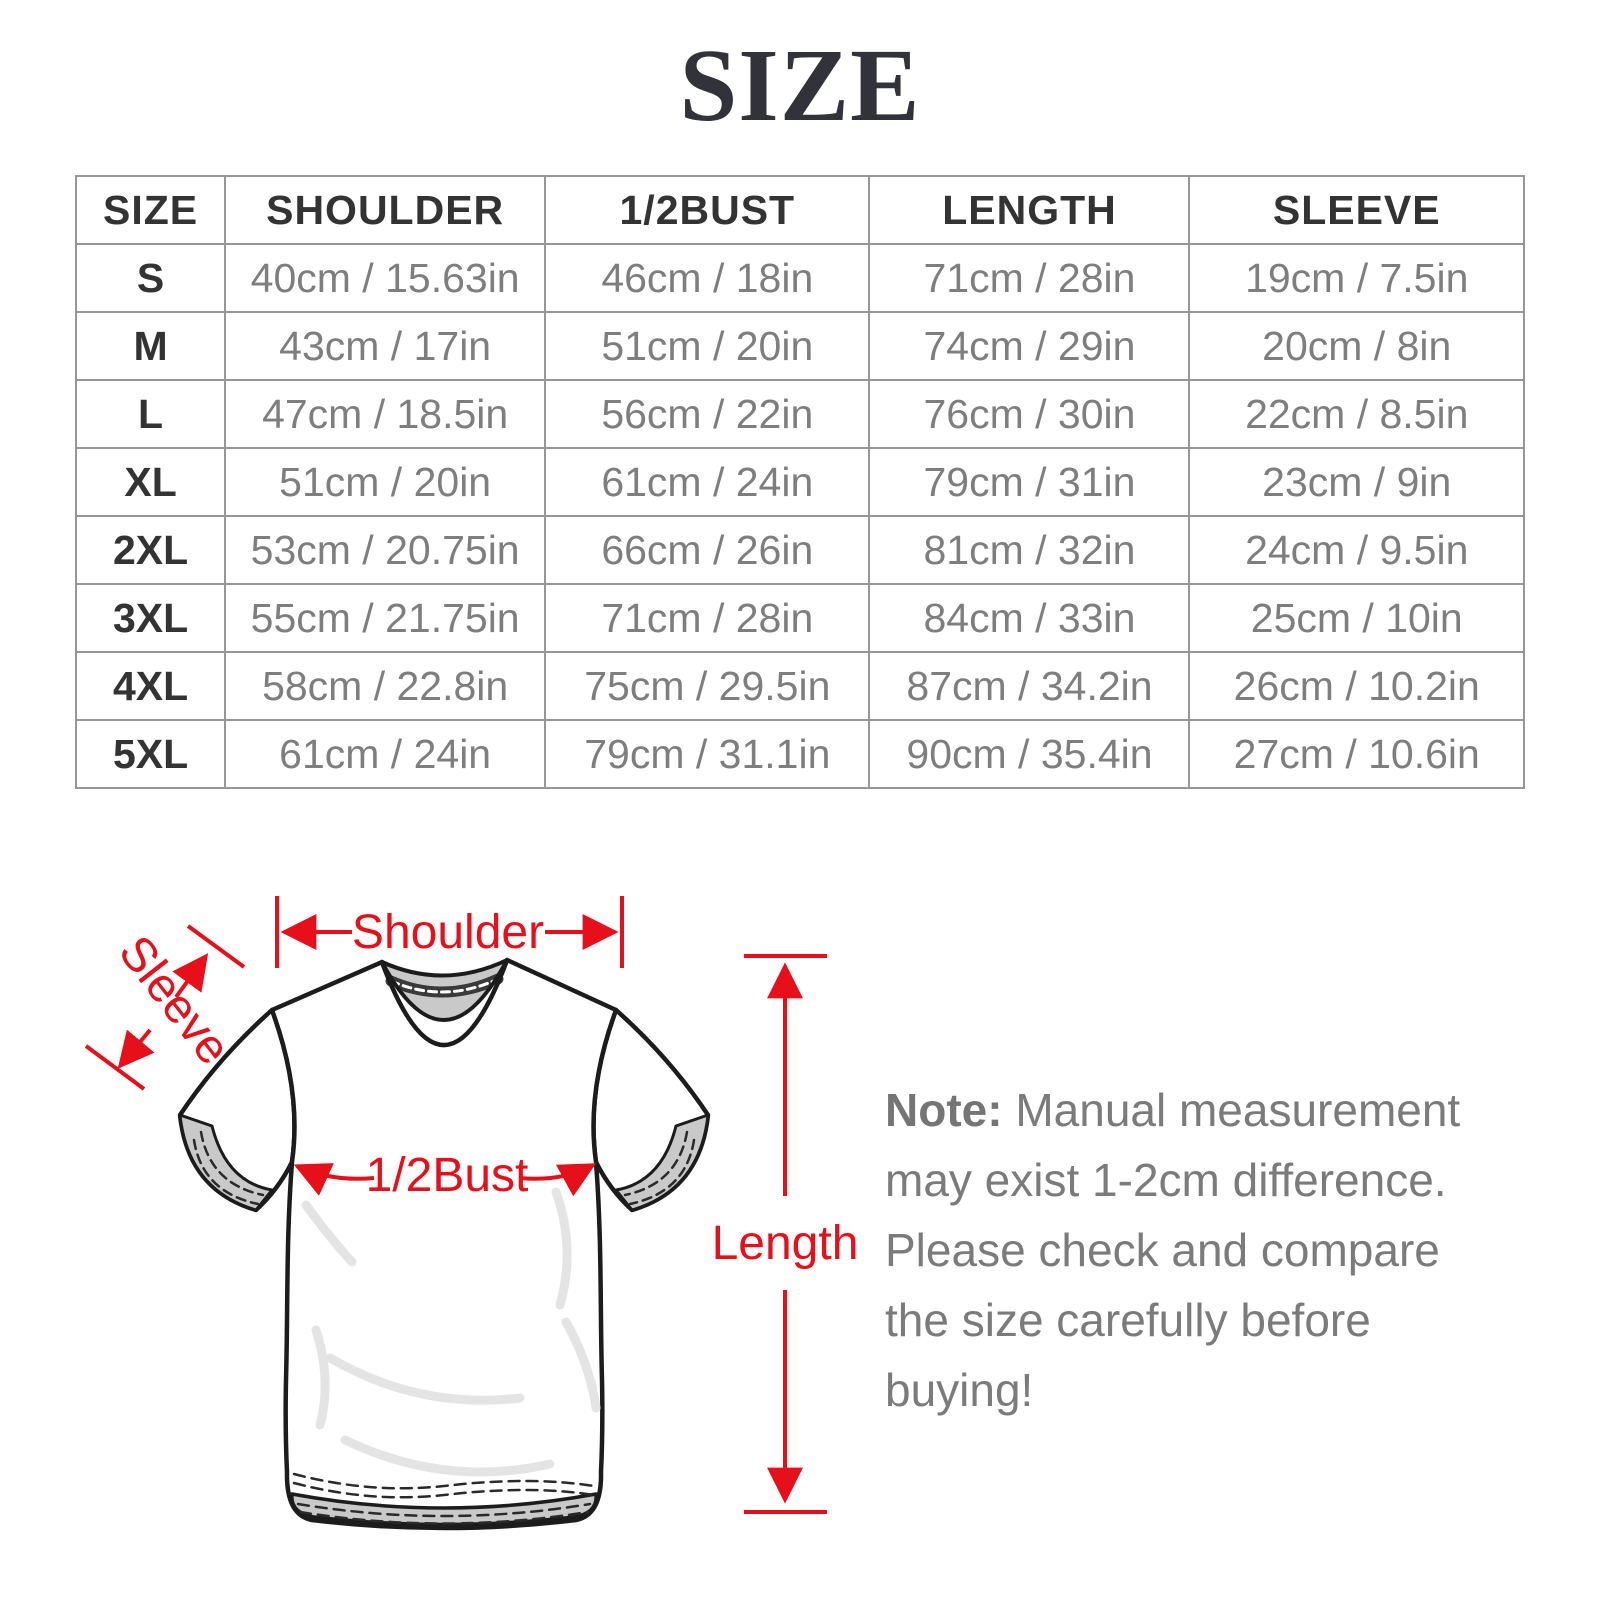 Image resolution: width=1600 pixels, height=1600 pixels. Describe the element at coordinates (385, 550) in the screenshot. I see `shoulder-cell: 53cm / 20.75in` at that location.